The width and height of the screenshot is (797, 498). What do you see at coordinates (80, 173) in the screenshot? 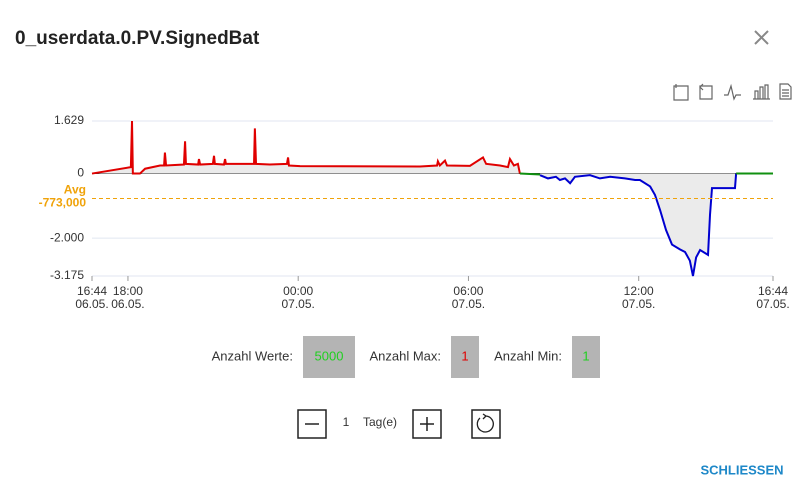
I see `y-tick-label: 0` at bounding box center [80, 173].